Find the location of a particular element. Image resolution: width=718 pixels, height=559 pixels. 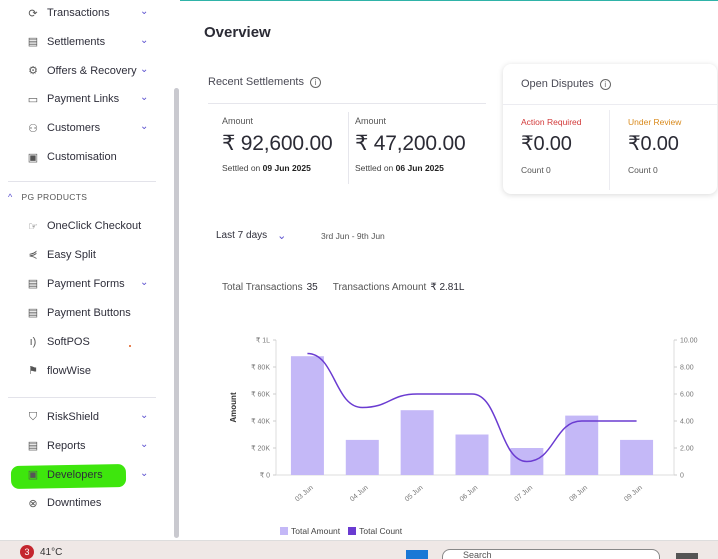

dispute-status-label: Under Review is located at coordinates (655, 122).